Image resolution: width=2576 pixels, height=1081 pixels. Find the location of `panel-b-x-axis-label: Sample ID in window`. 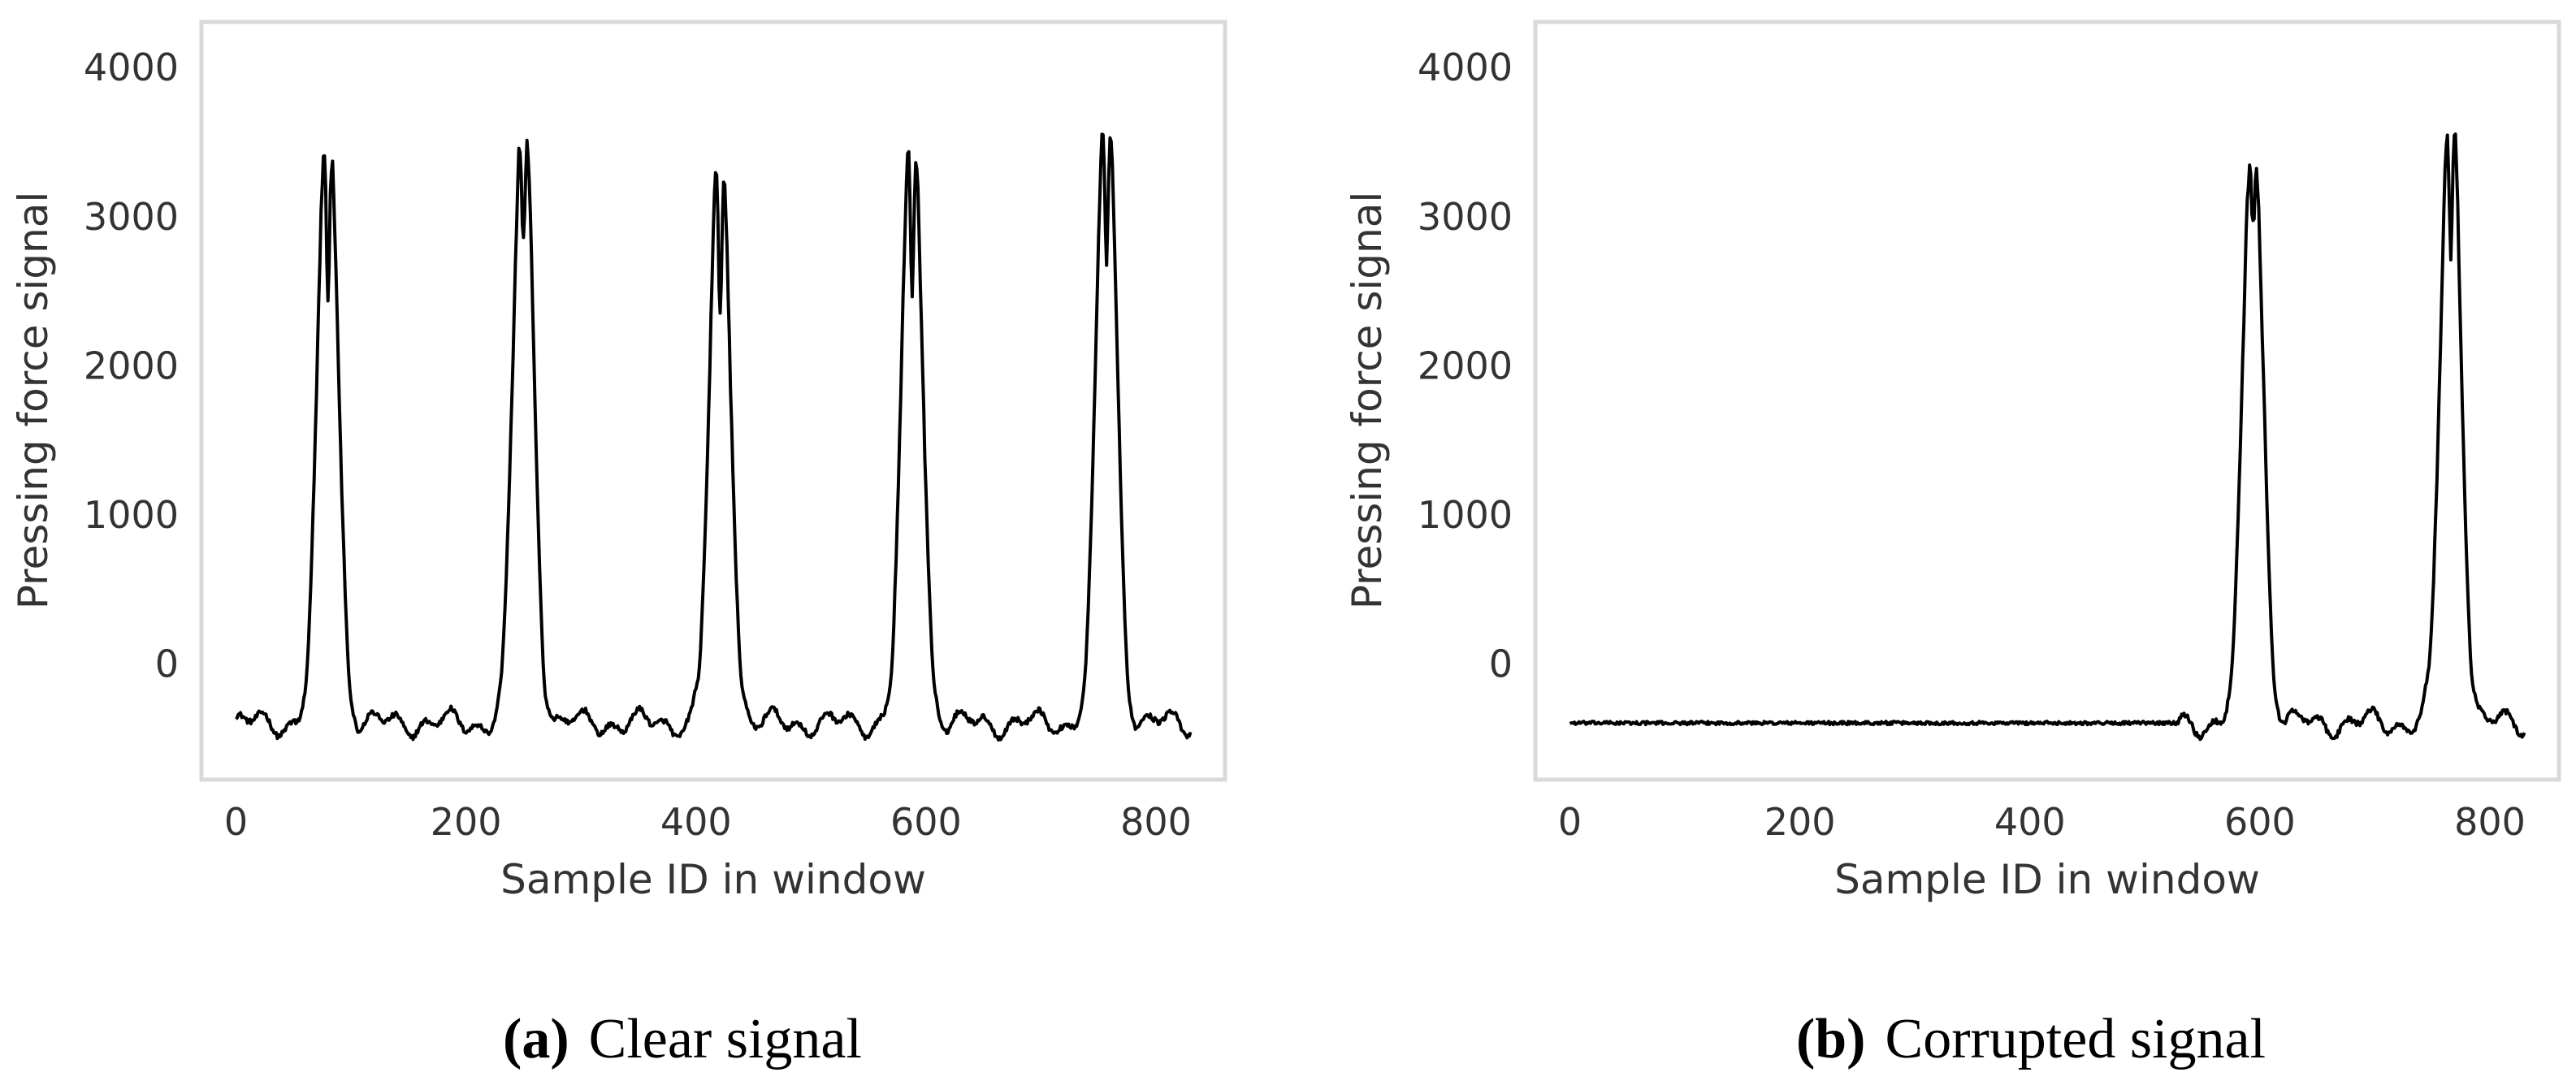

panel-b-x-axis-label: Sample ID in window is located at coordinates (2047, 880).